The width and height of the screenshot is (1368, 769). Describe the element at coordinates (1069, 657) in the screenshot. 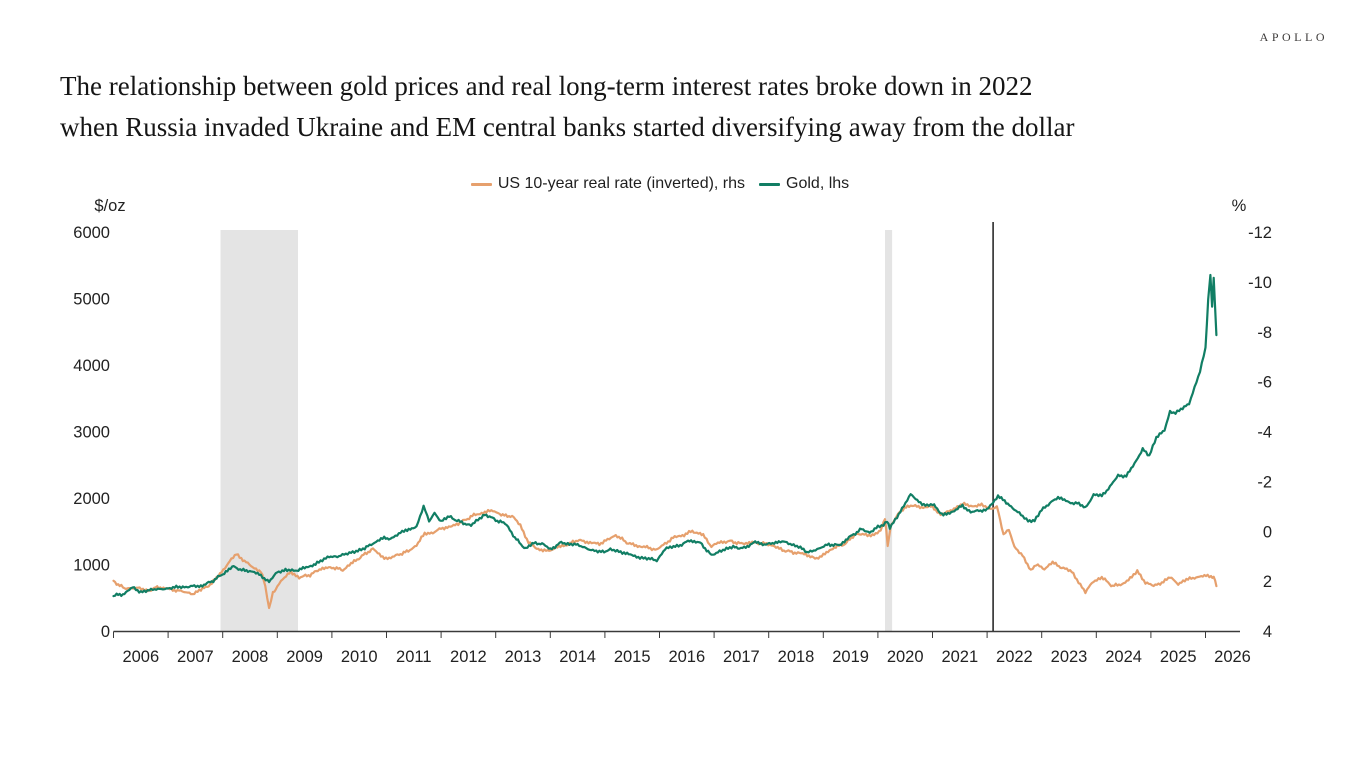

I see `x-axis-label: 2023` at that location.